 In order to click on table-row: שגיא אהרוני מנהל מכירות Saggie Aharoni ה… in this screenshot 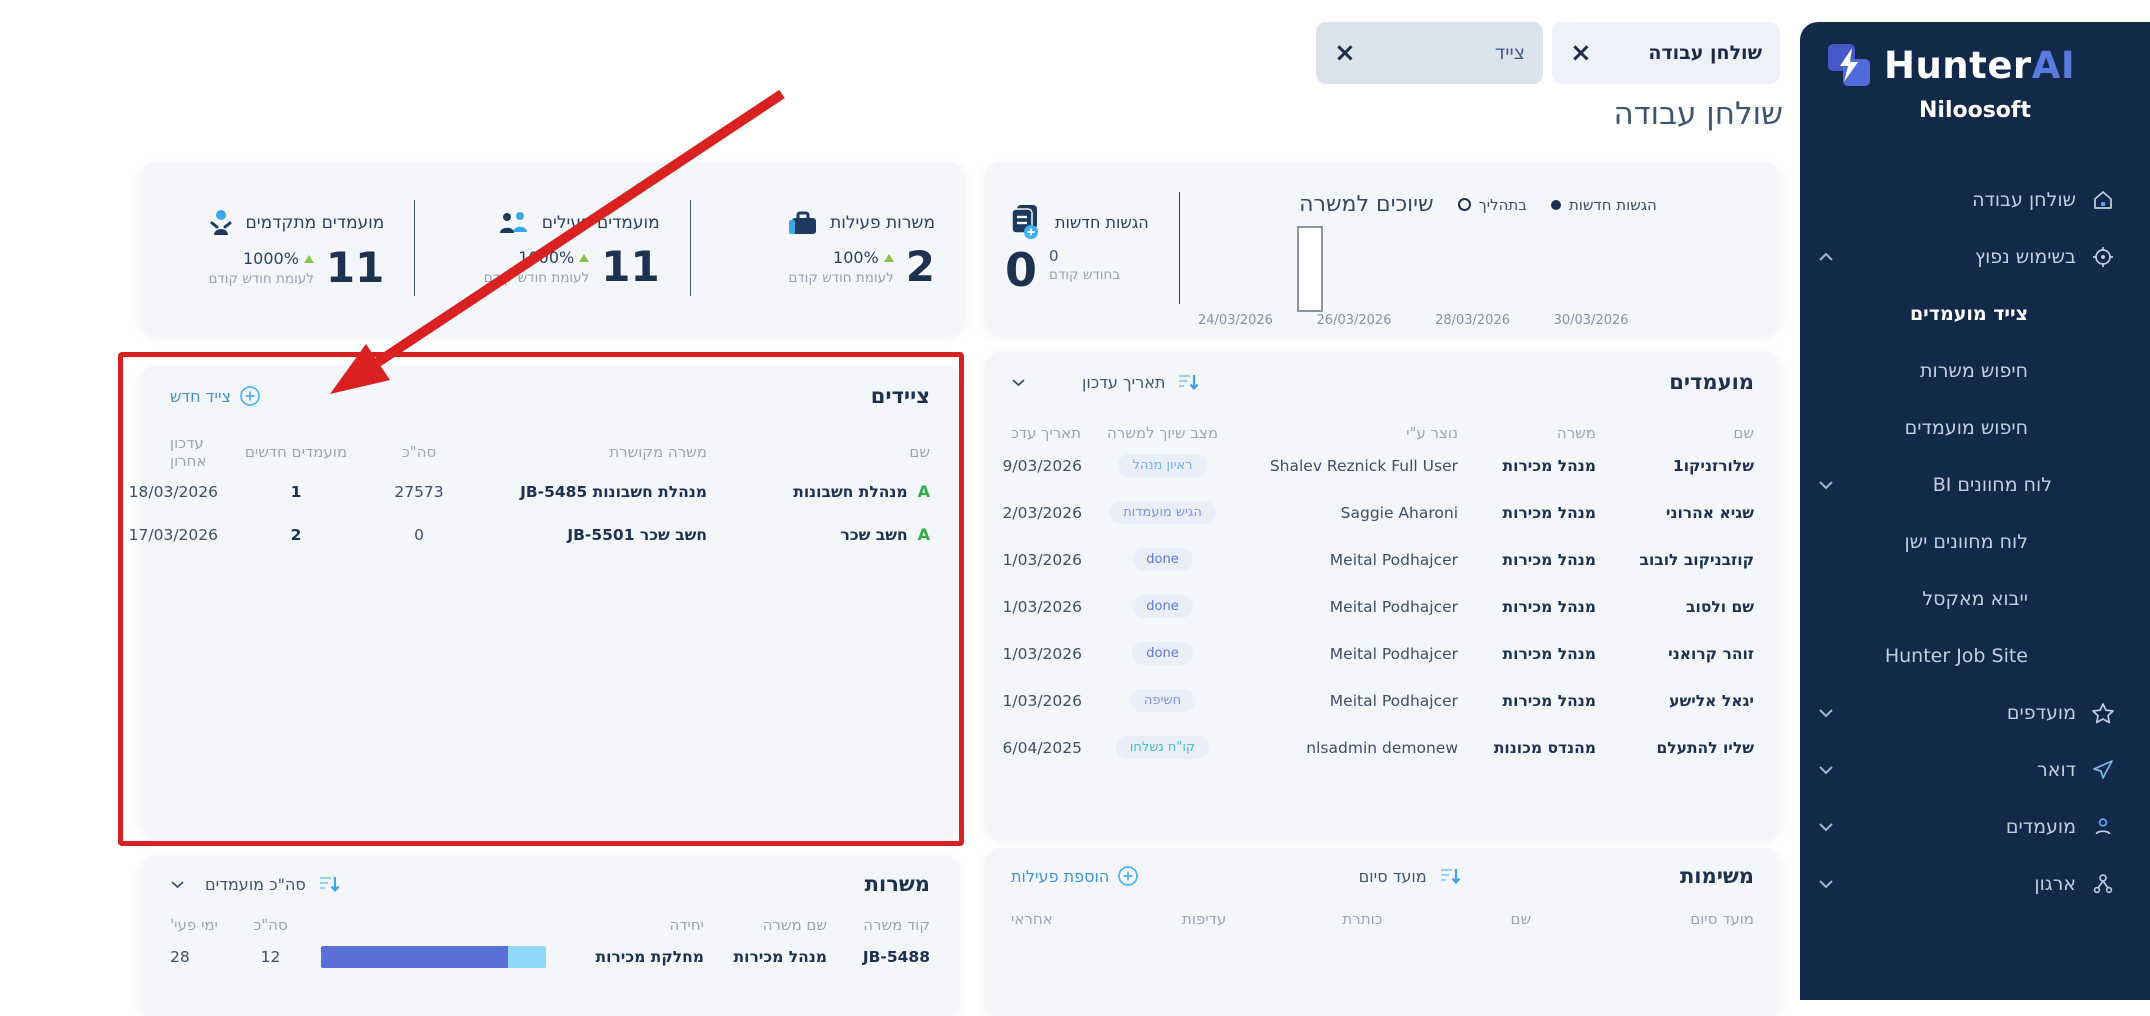, I will do `click(1378, 512)`.